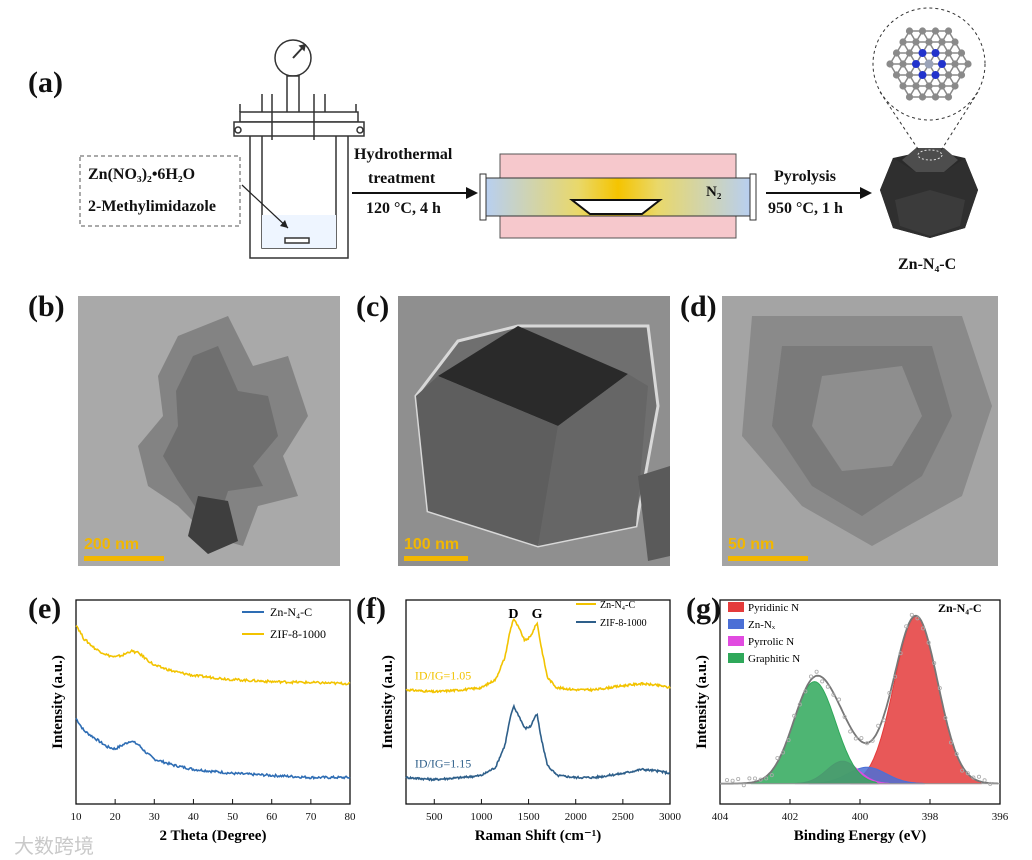  What do you see at coordinates (702, 702) in the screenshot?
I see `y-axis-label-g: Intensity (a.u.)` at bounding box center [702, 702].